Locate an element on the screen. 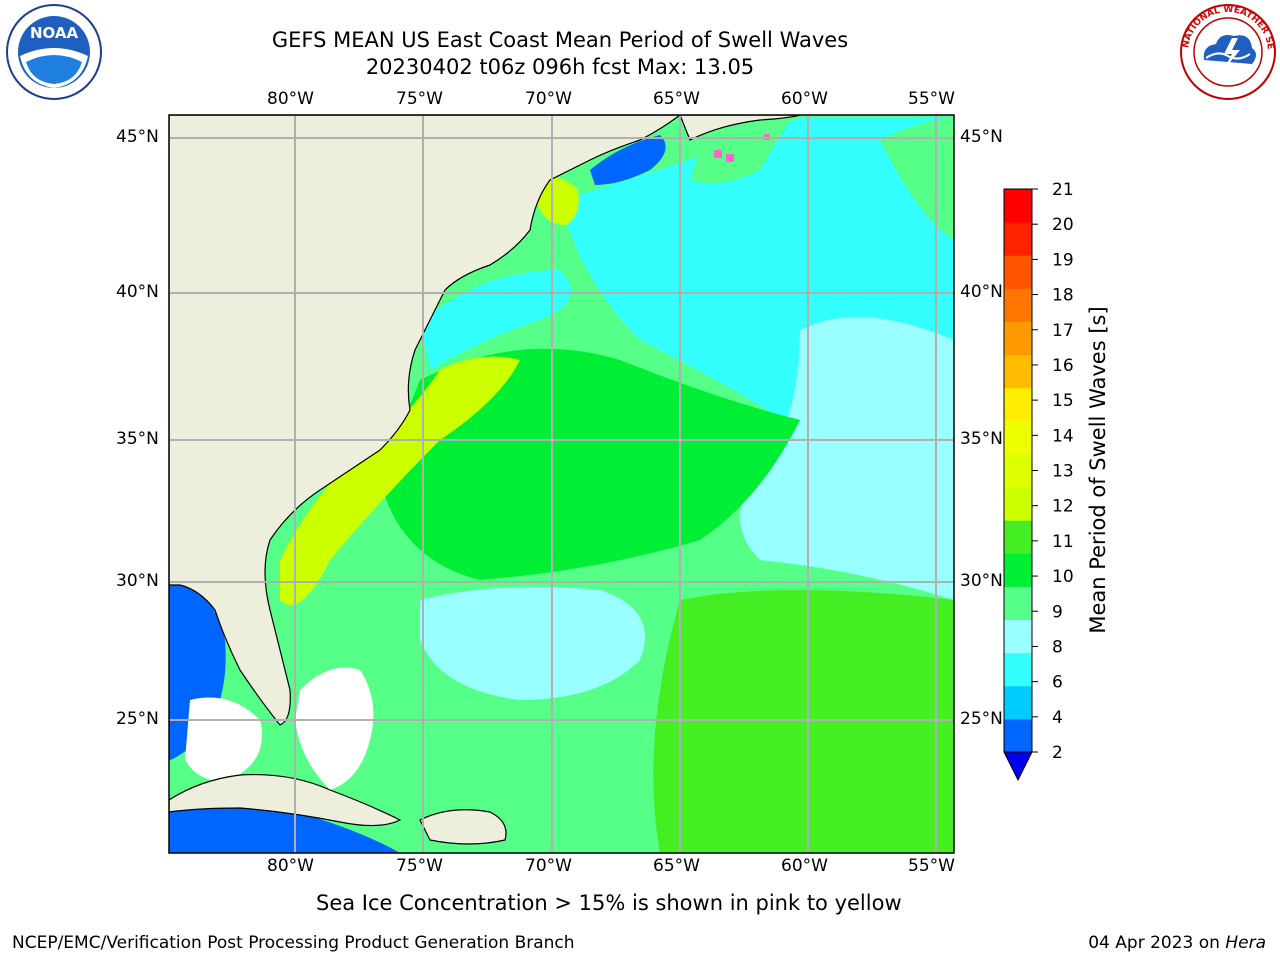  region-cyan-coast is located at coordinates (496, 320).